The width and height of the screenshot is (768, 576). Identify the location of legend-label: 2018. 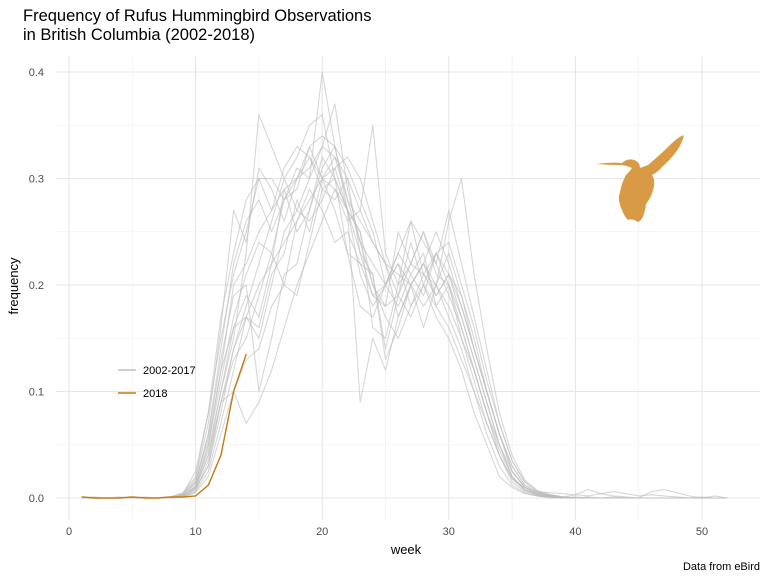
(155, 394).